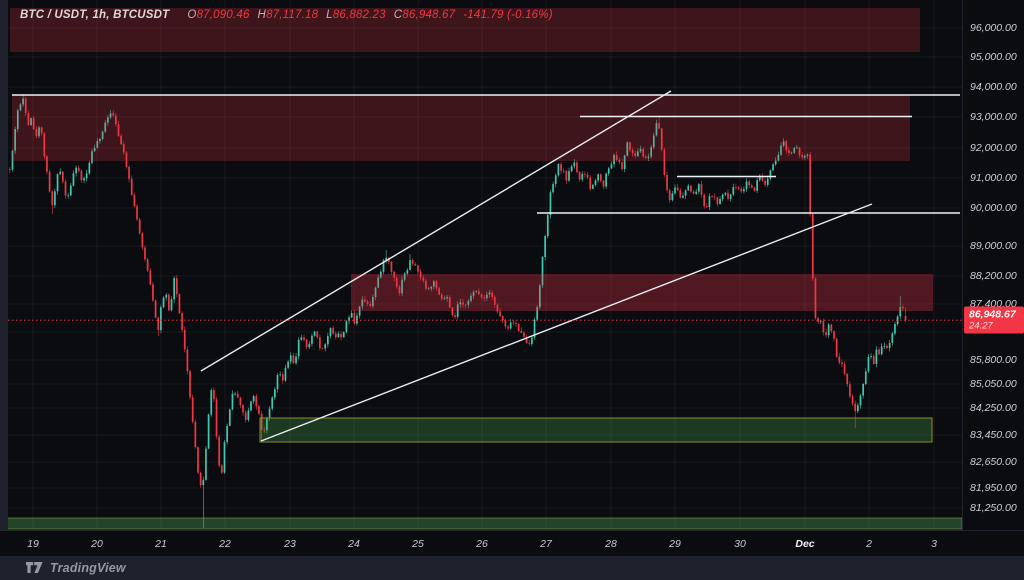 The image size is (1024, 580). I want to click on tradingview-logo-text: TradingView, so click(88, 568).